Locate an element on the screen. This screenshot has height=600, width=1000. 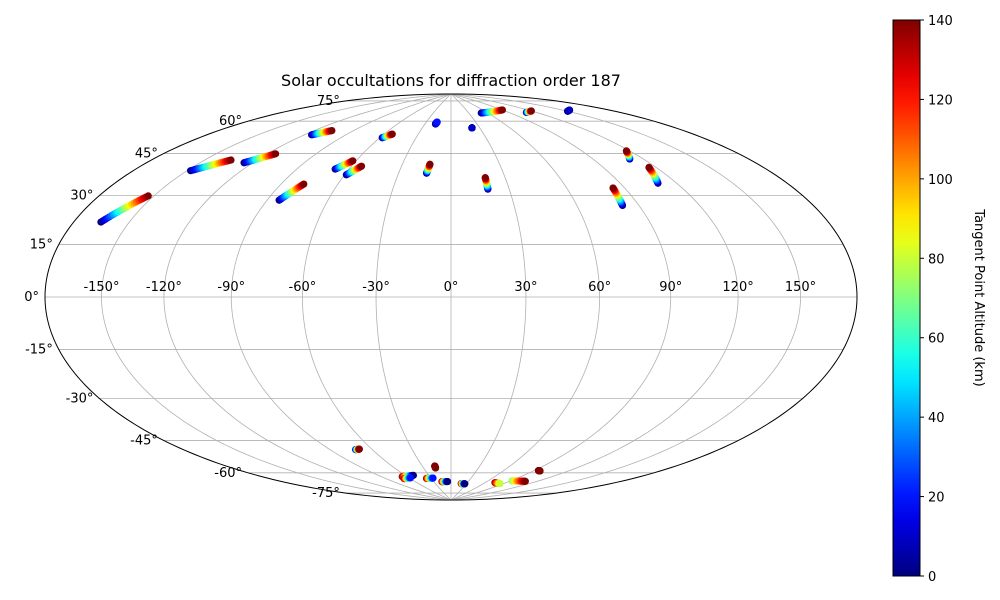
colorbar-tick-label: 0 is located at coordinates (932, 577).